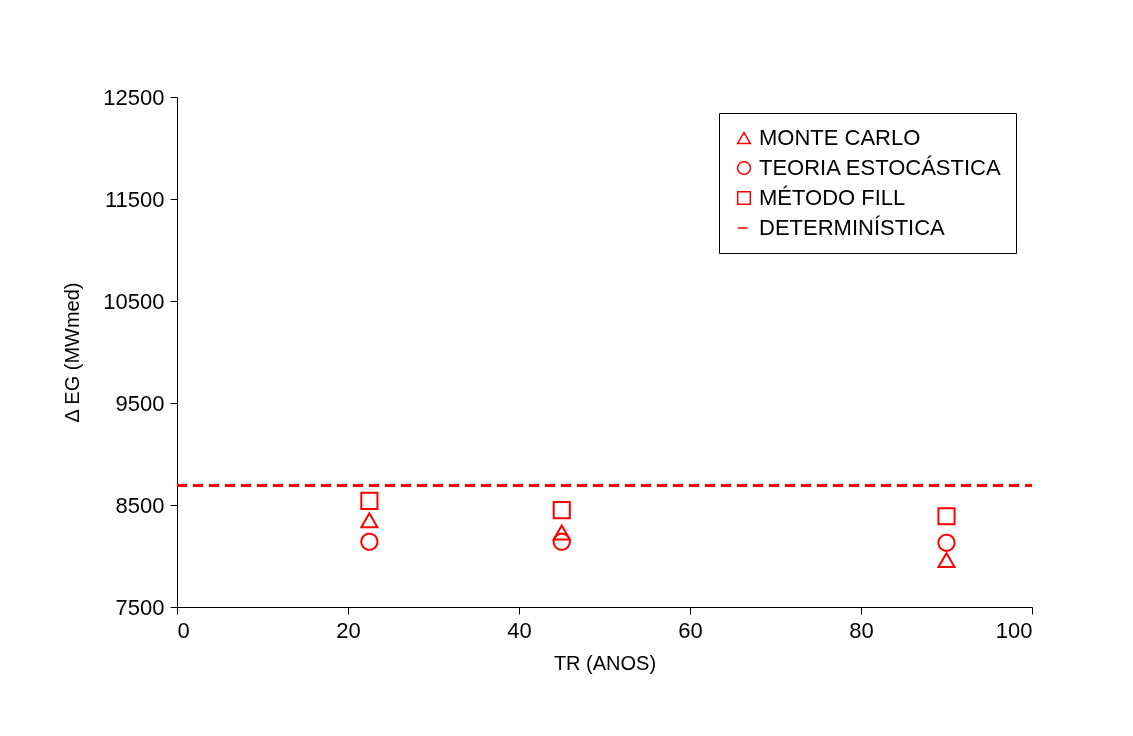 The width and height of the screenshot is (1133, 736). What do you see at coordinates (861, 630) in the screenshot?
I see `x-tick-label: 80` at bounding box center [861, 630].